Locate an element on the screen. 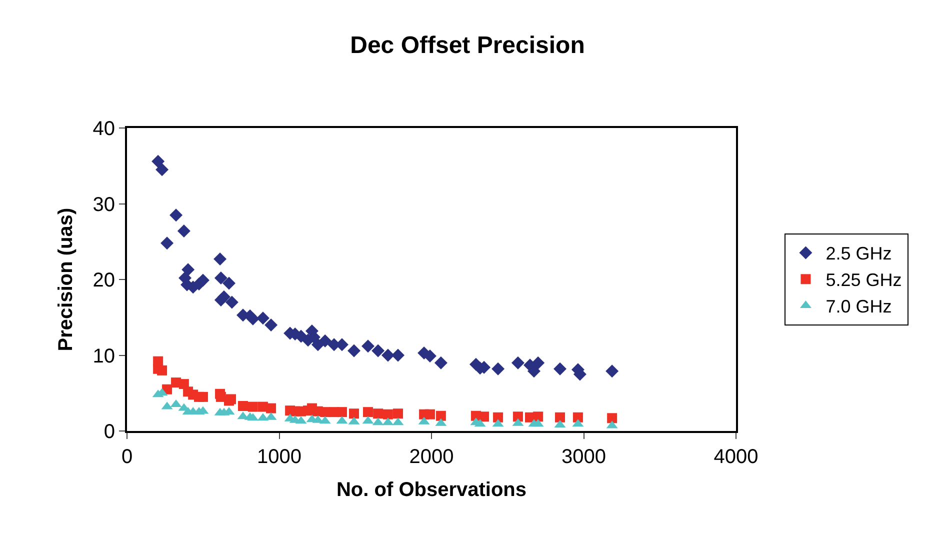  legend-label: 5.25 GHz is located at coordinates (864, 280).